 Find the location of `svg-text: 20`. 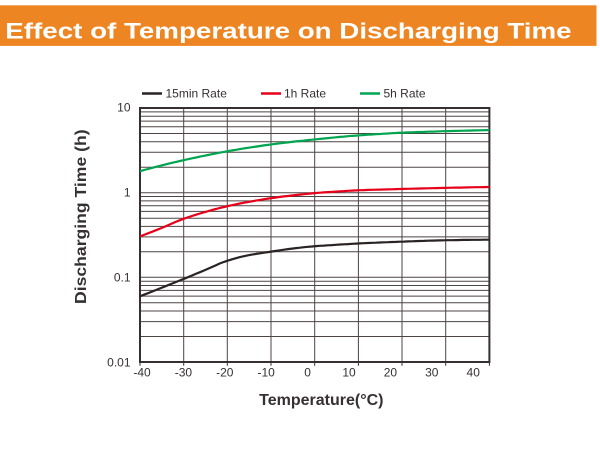

svg-text: 20 is located at coordinates (391, 373).